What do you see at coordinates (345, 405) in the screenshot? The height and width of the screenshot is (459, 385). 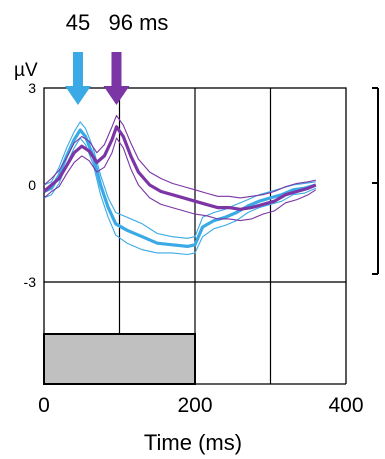 I see `x-tick-label-400: 400` at bounding box center [345, 405].